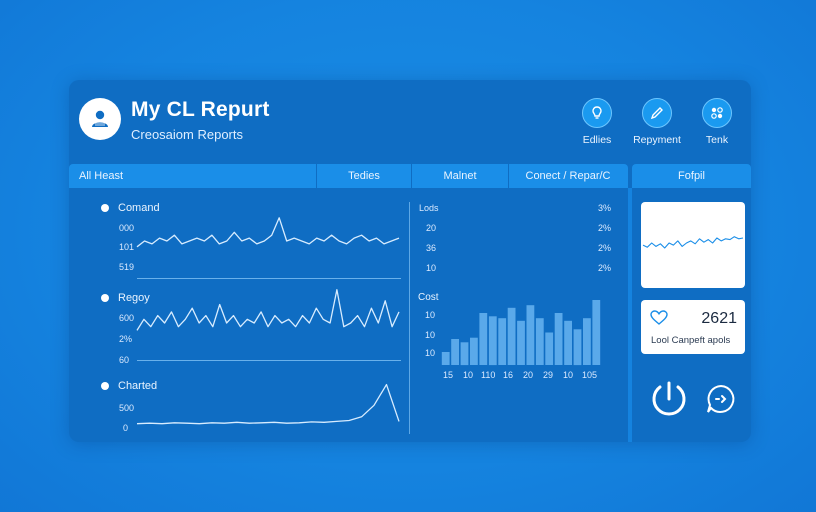 The image size is (816, 512). What do you see at coordinates (597, 140) in the screenshot?
I see `edlies-label: Edlies` at bounding box center [597, 140].